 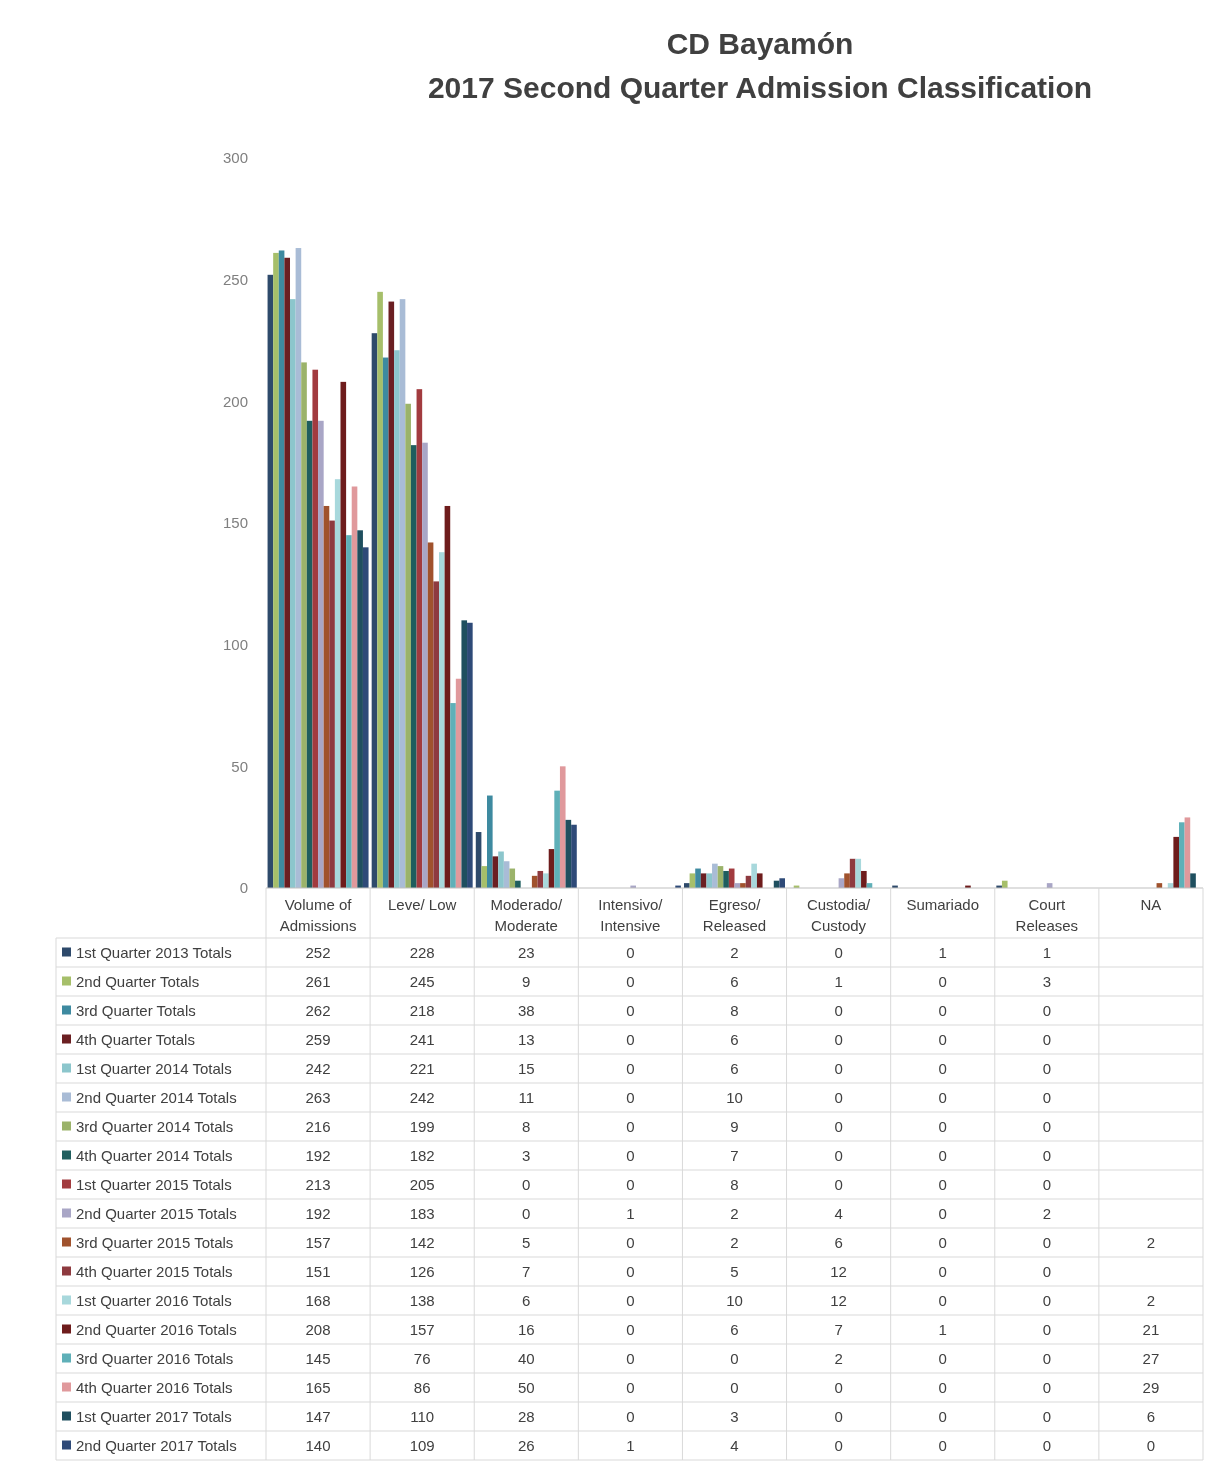 What do you see at coordinates (760, 43) in the screenshot?
I see `chart-title: CD Bayamón` at bounding box center [760, 43].